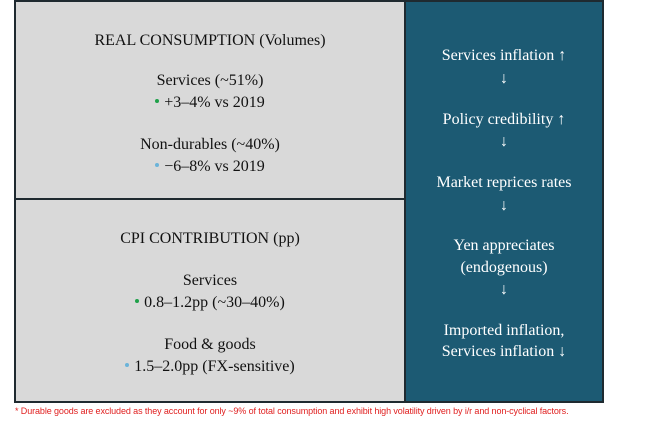 This screenshot has width=672, height=425. I want to click on flow-step-policy-credibility: Policy credibility ↑, so click(504, 119).